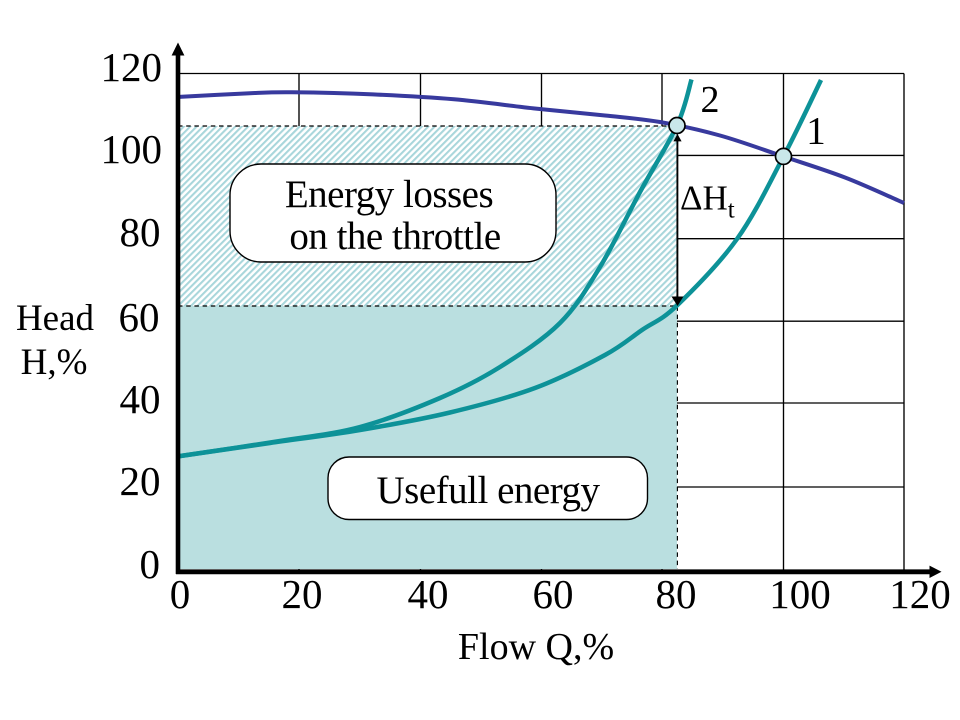 The image size is (960, 720). Describe the element at coordinates (816, 131) in the screenshot. I see `svg-text: 1` at that location.